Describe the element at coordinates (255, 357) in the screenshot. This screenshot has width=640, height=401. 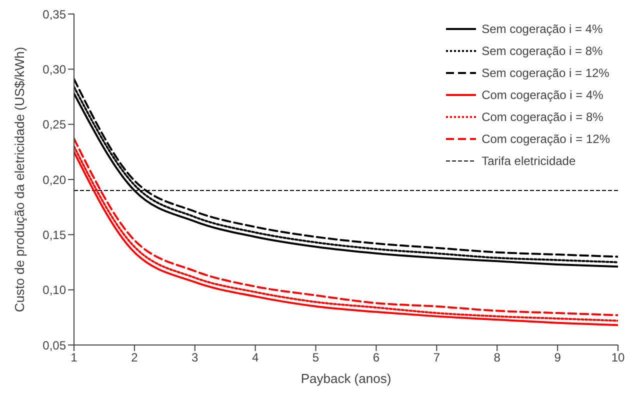
I see `x-tick-label: 4` at that location.